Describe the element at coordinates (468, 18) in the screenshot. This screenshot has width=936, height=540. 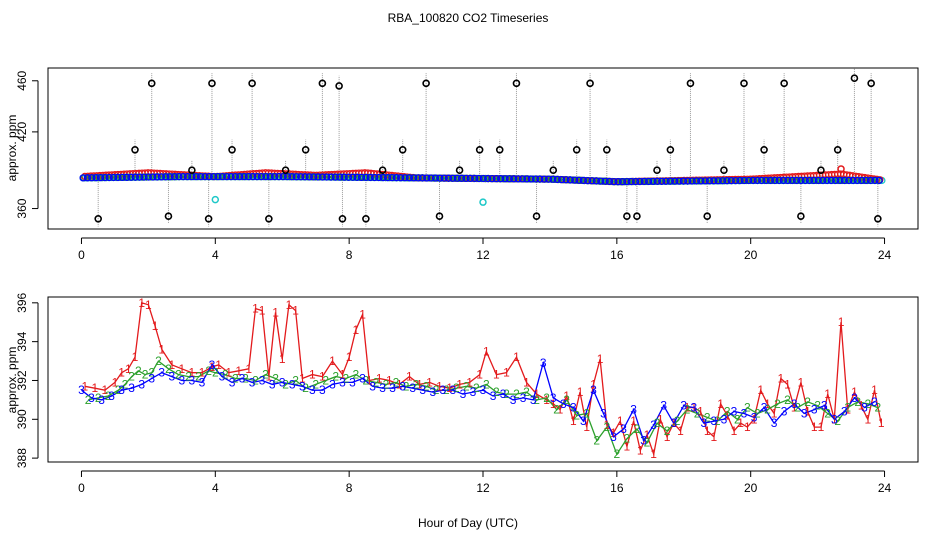
I see `figure-title: RBA_100820 CO2 Timeseries` at that location.